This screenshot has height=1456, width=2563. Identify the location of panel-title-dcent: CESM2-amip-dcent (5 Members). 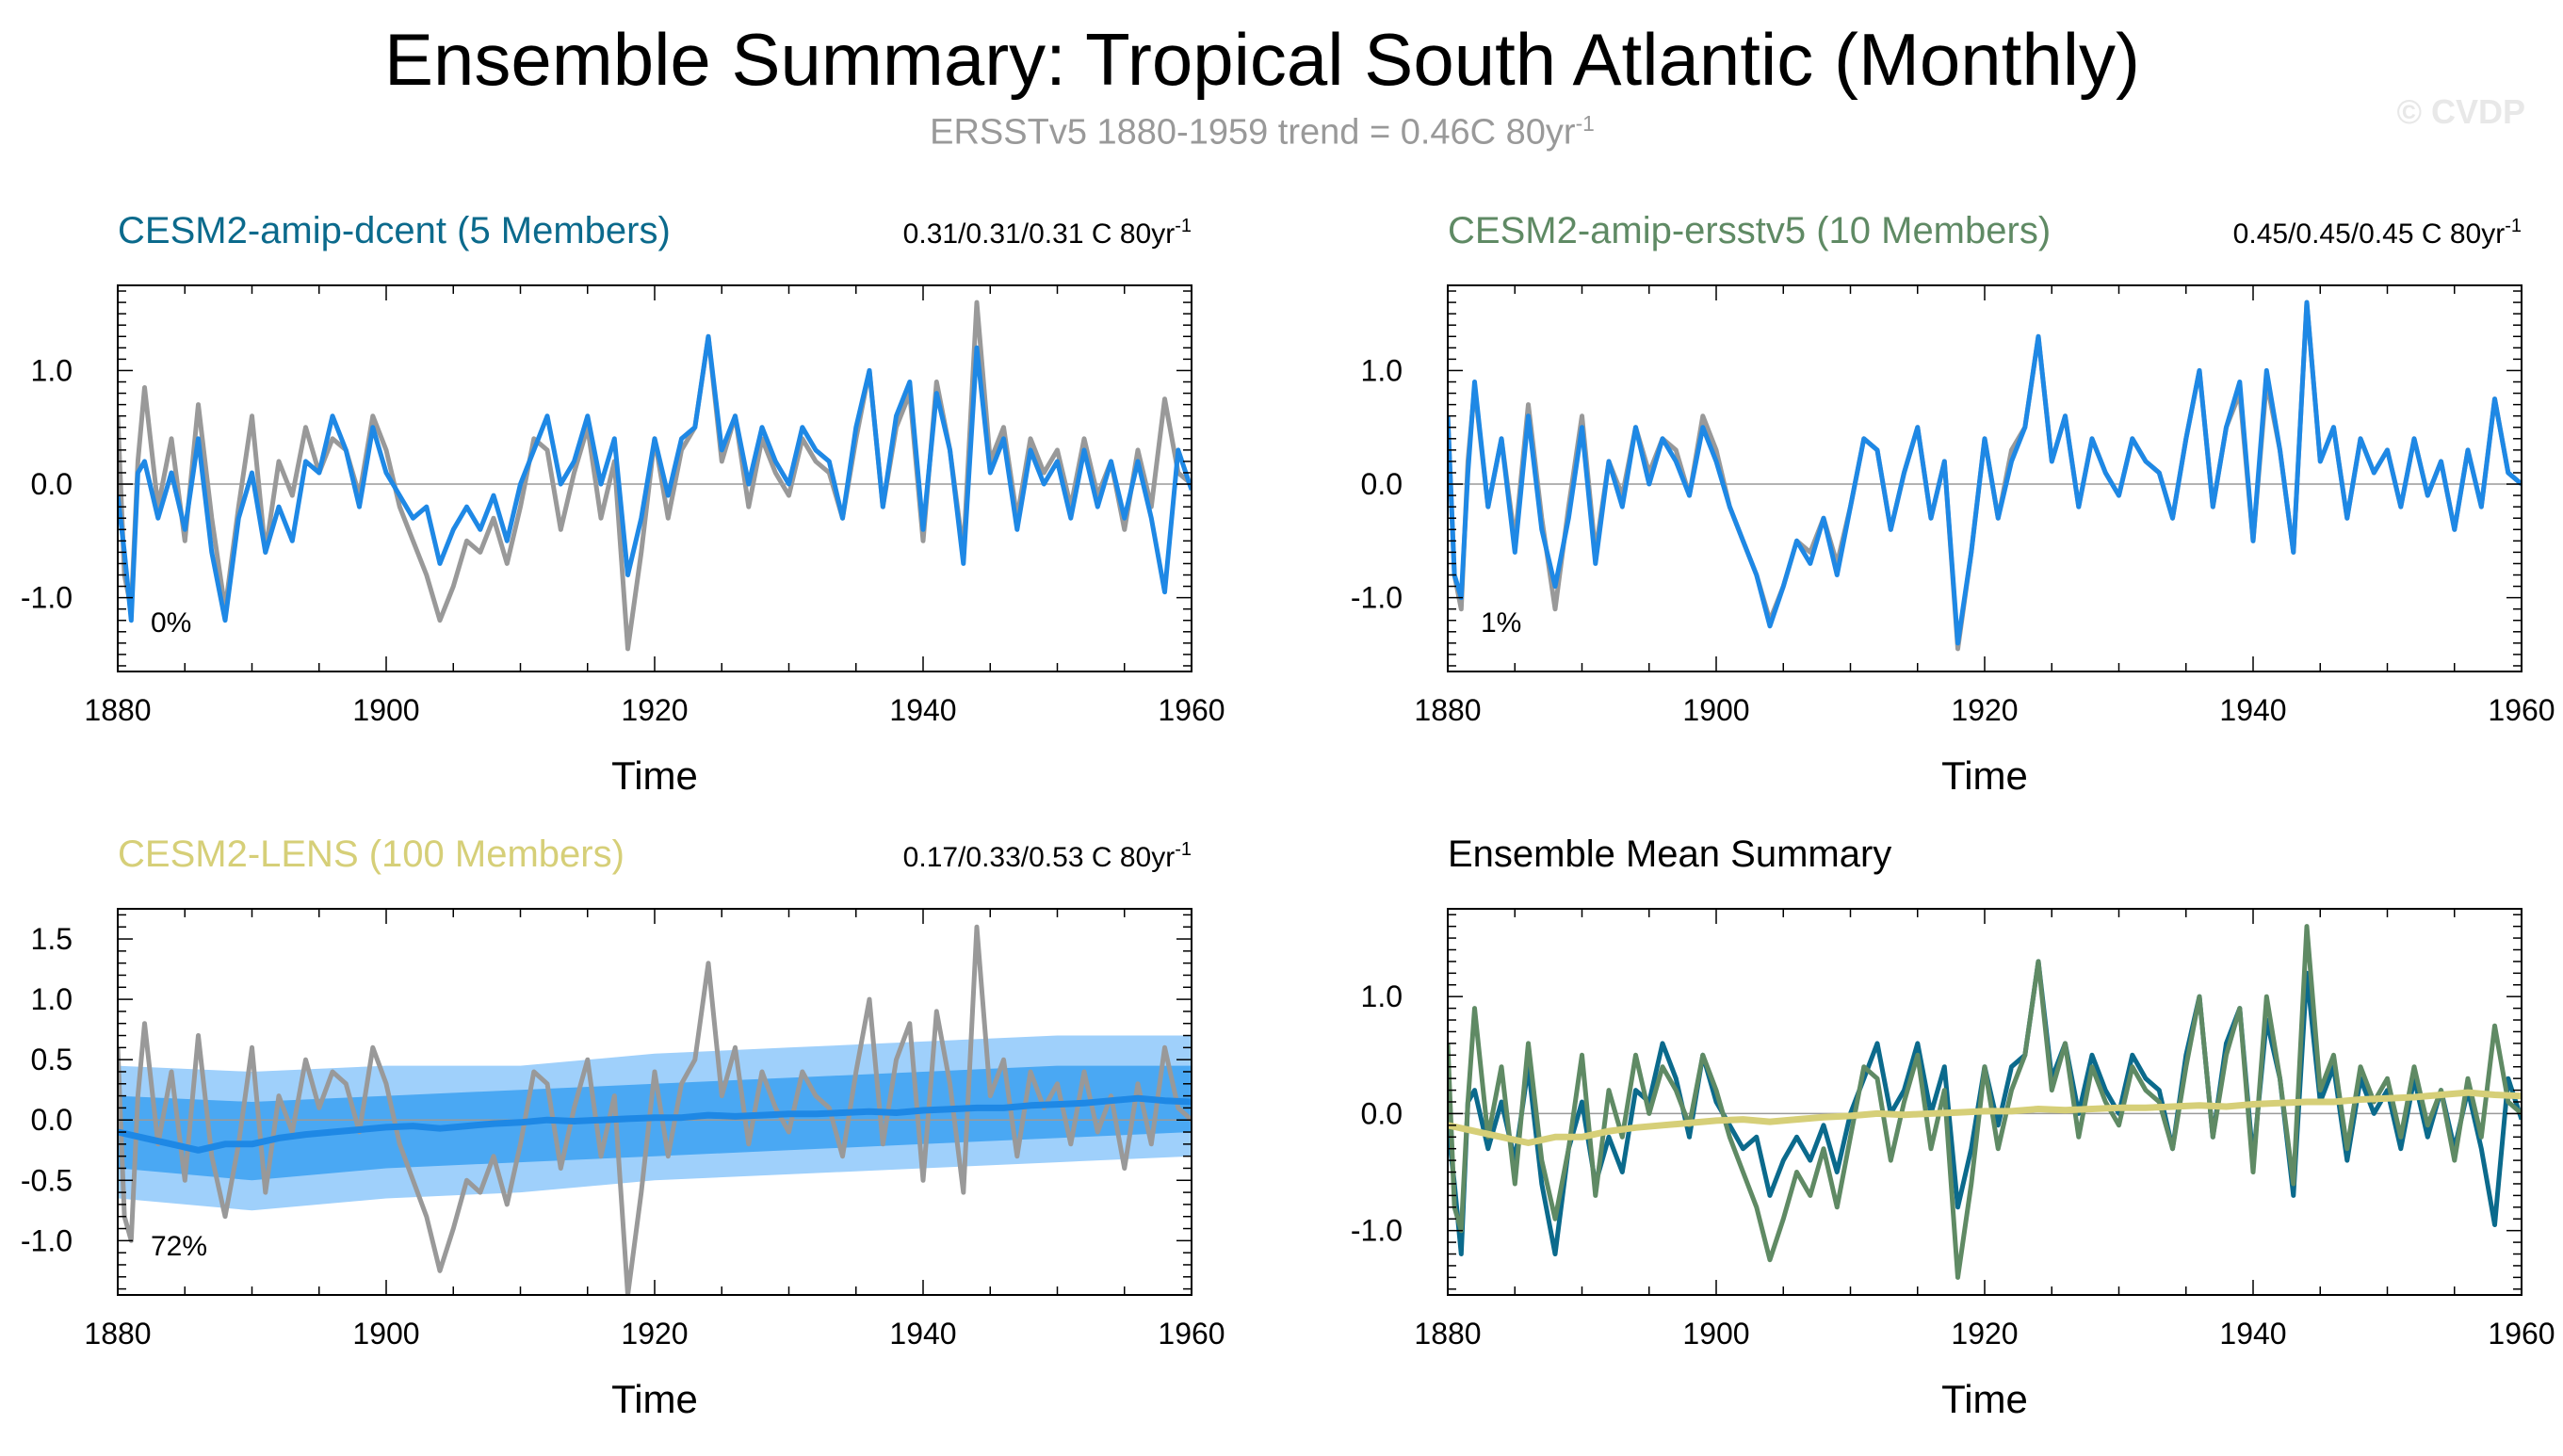
(395, 230).